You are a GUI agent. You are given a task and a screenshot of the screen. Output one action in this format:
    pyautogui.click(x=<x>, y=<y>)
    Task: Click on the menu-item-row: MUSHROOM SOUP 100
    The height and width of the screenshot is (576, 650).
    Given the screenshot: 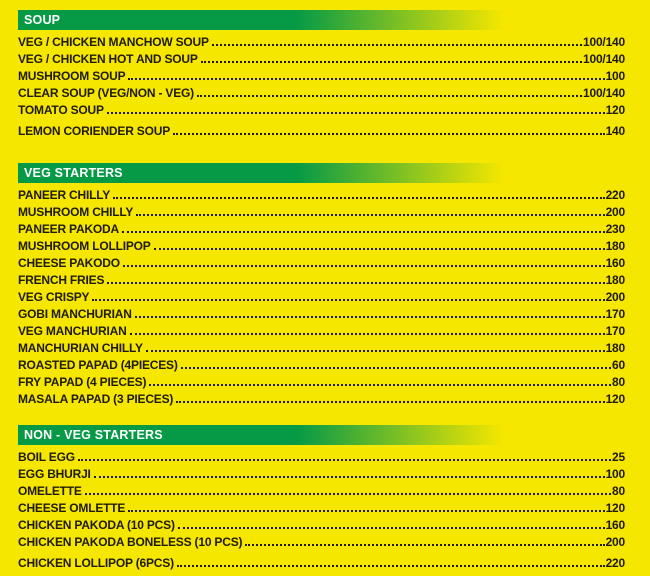 What is the action you would take?
    pyautogui.click(x=321, y=75)
    